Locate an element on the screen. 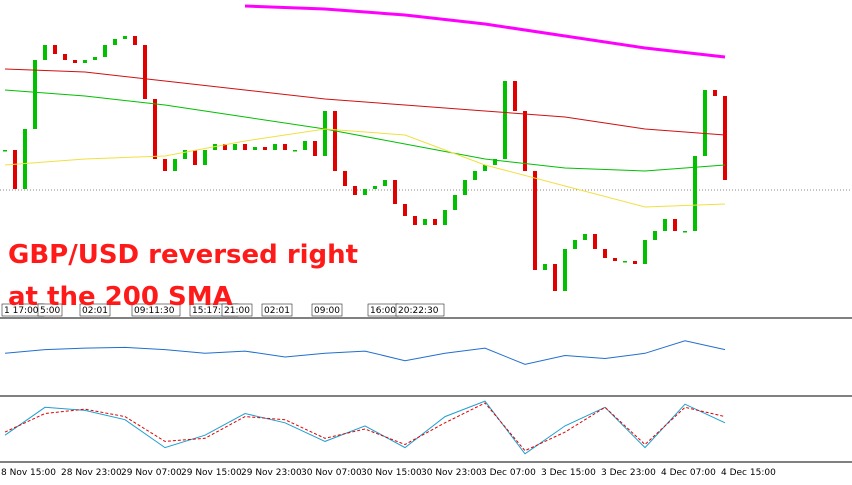 The height and width of the screenshot is (485, 852). indicator-line is located at coordinates (365, 352).